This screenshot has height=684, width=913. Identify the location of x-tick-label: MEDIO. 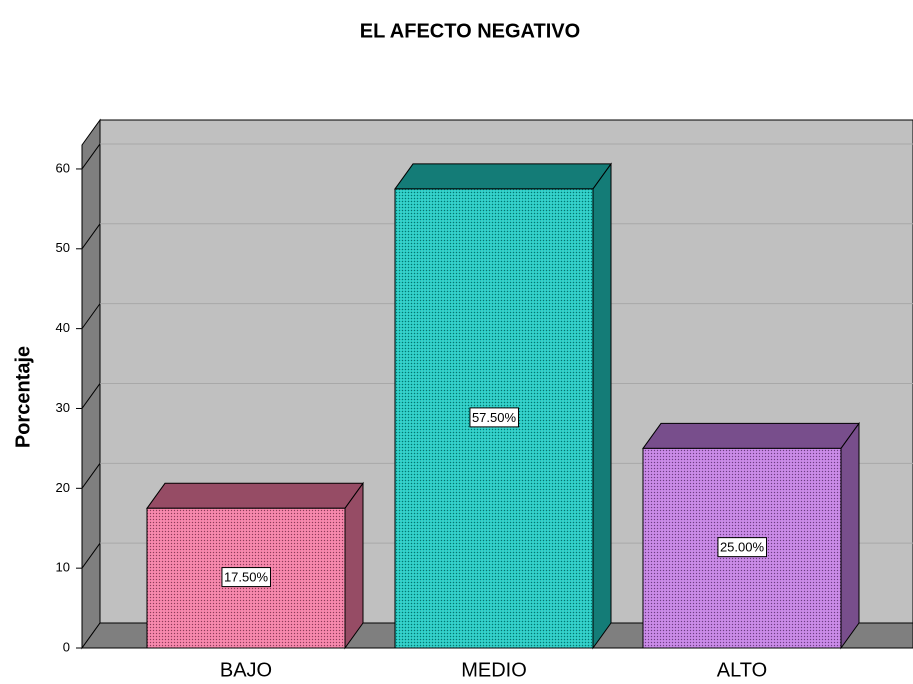
(494, 670).